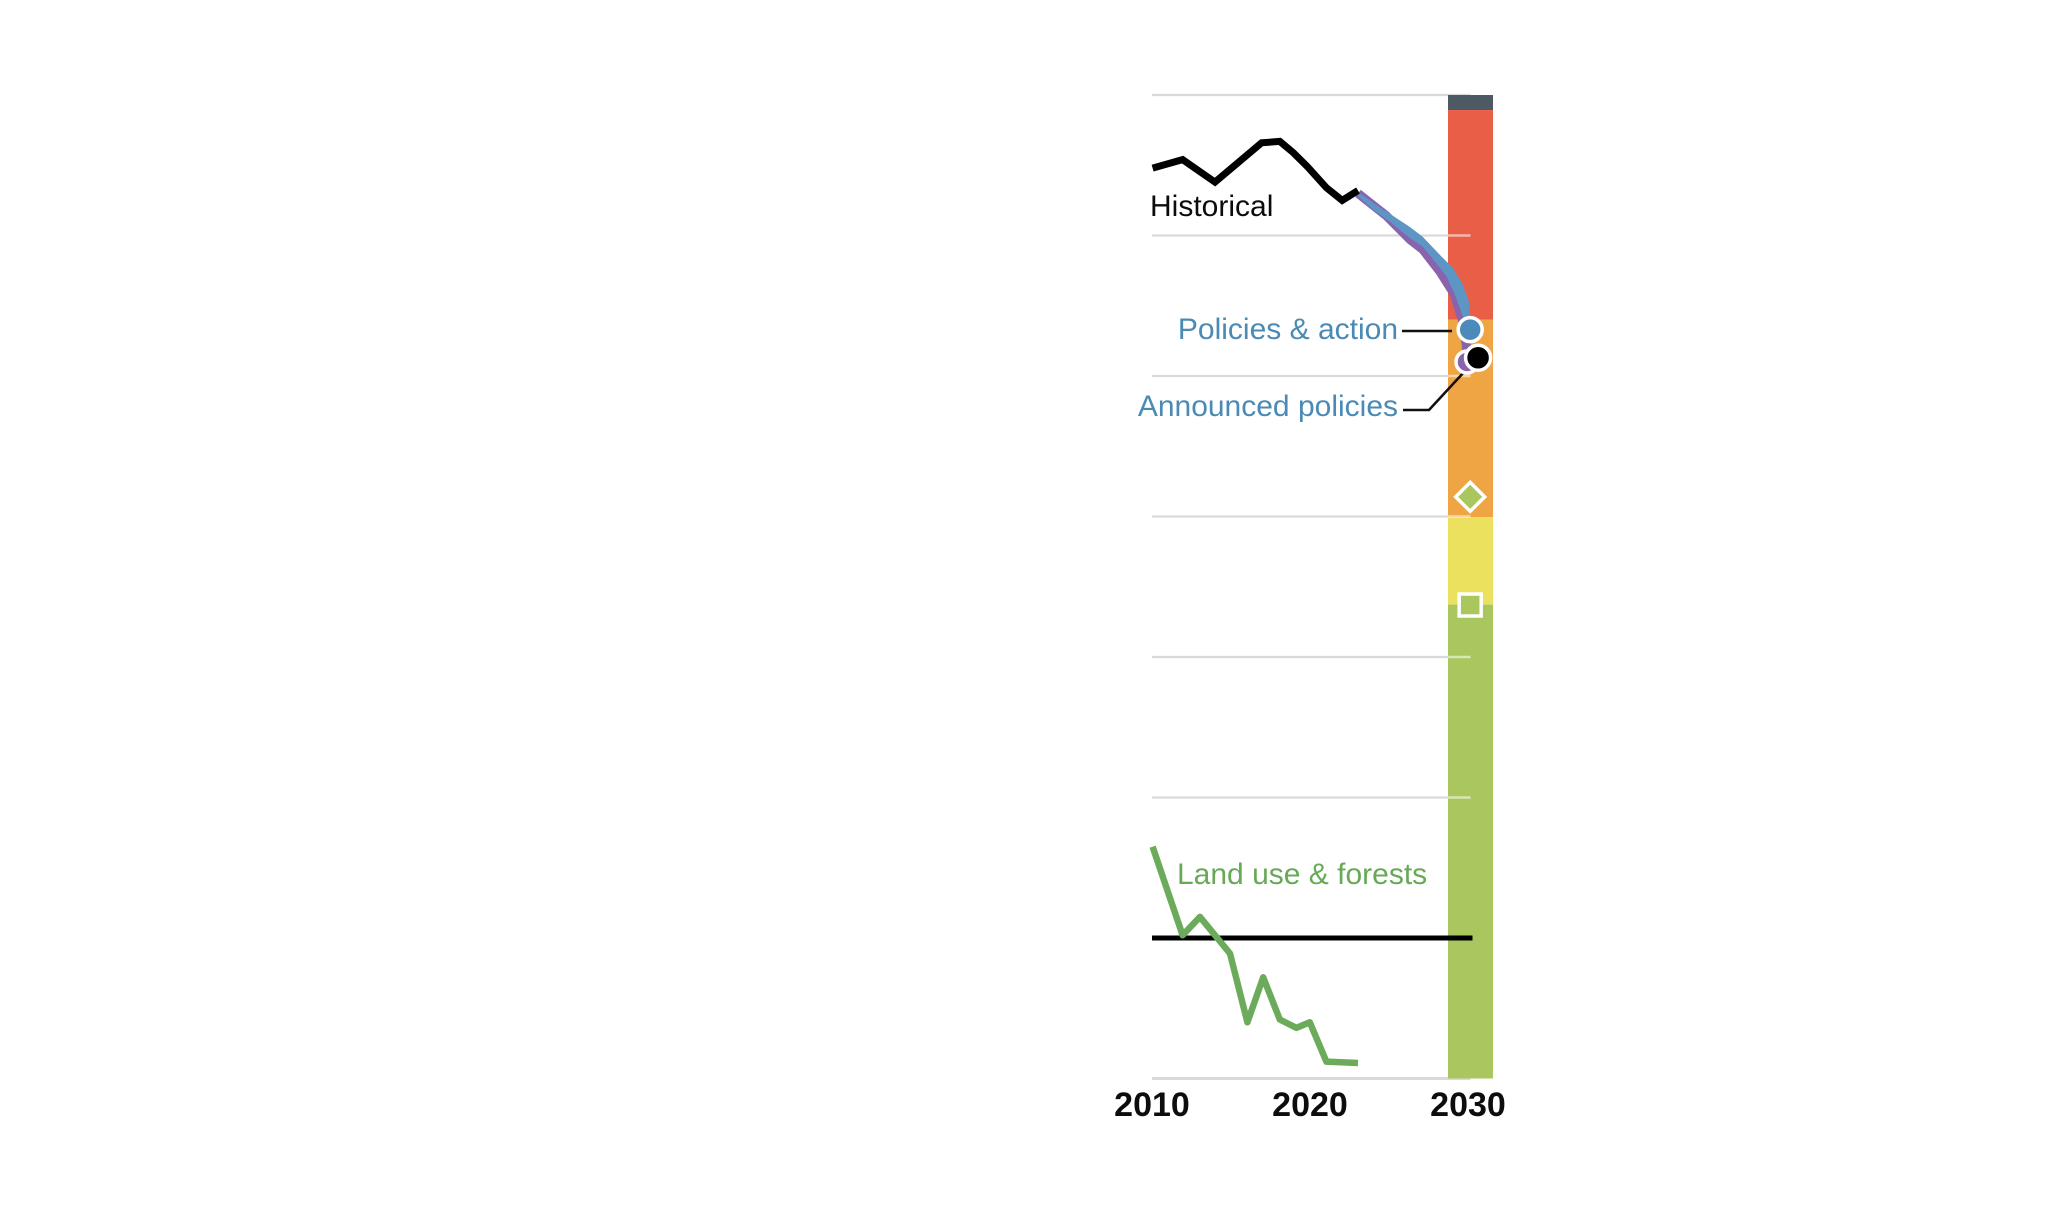  What do you see at coordinates (1302, 874) in the screenshot?
I see `land-use-forests-label: Land use & forests` at bounding box center [1302, 874].